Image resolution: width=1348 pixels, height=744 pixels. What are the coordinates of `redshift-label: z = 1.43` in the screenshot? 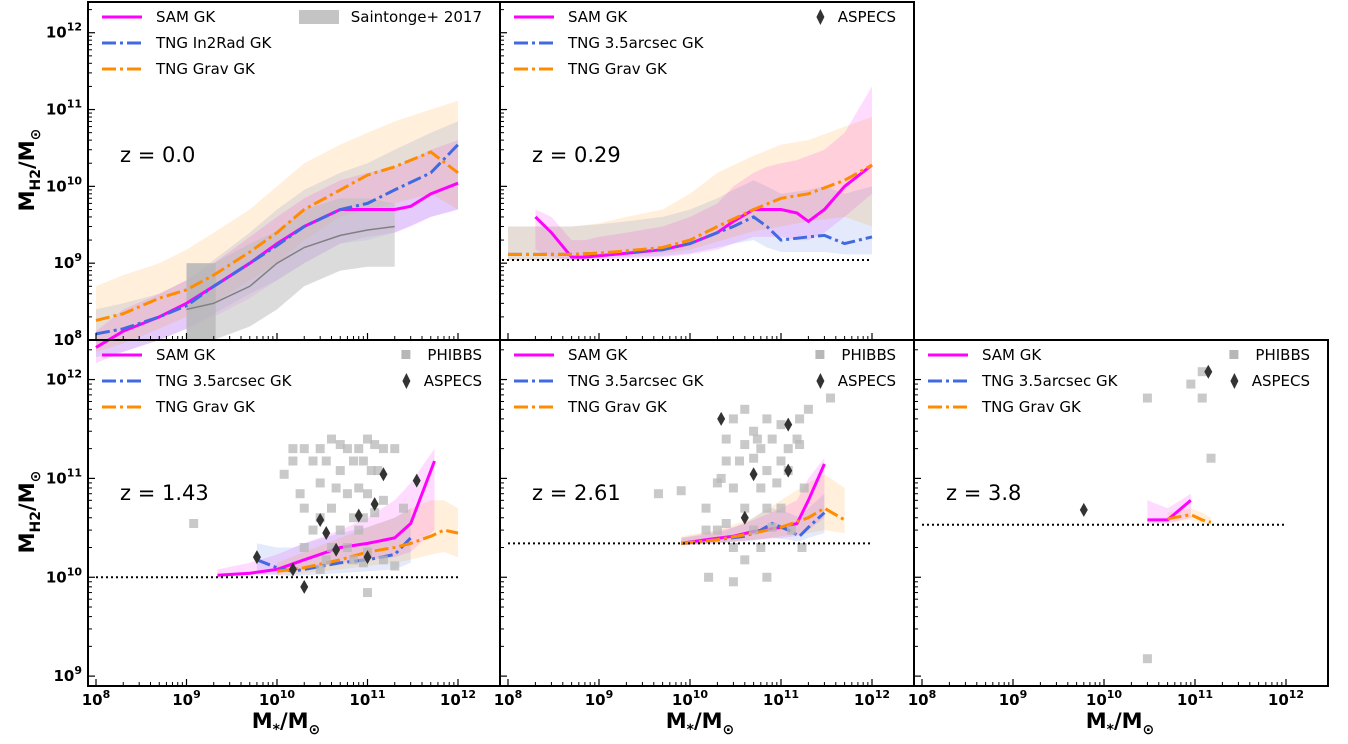 It's located at (164, 493).